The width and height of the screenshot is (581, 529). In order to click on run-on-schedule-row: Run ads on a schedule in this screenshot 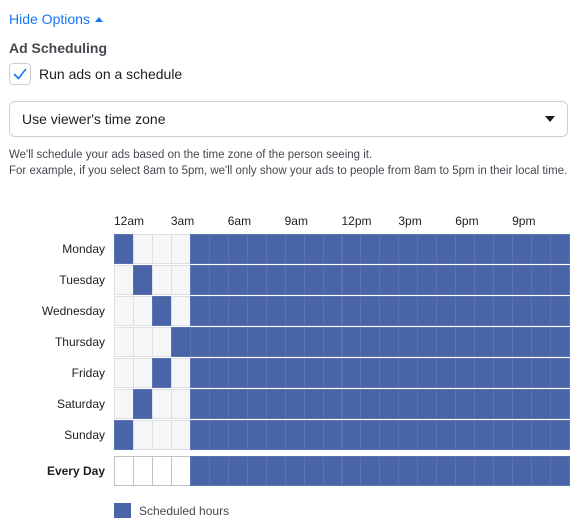, I will do `click(95, 74)`.